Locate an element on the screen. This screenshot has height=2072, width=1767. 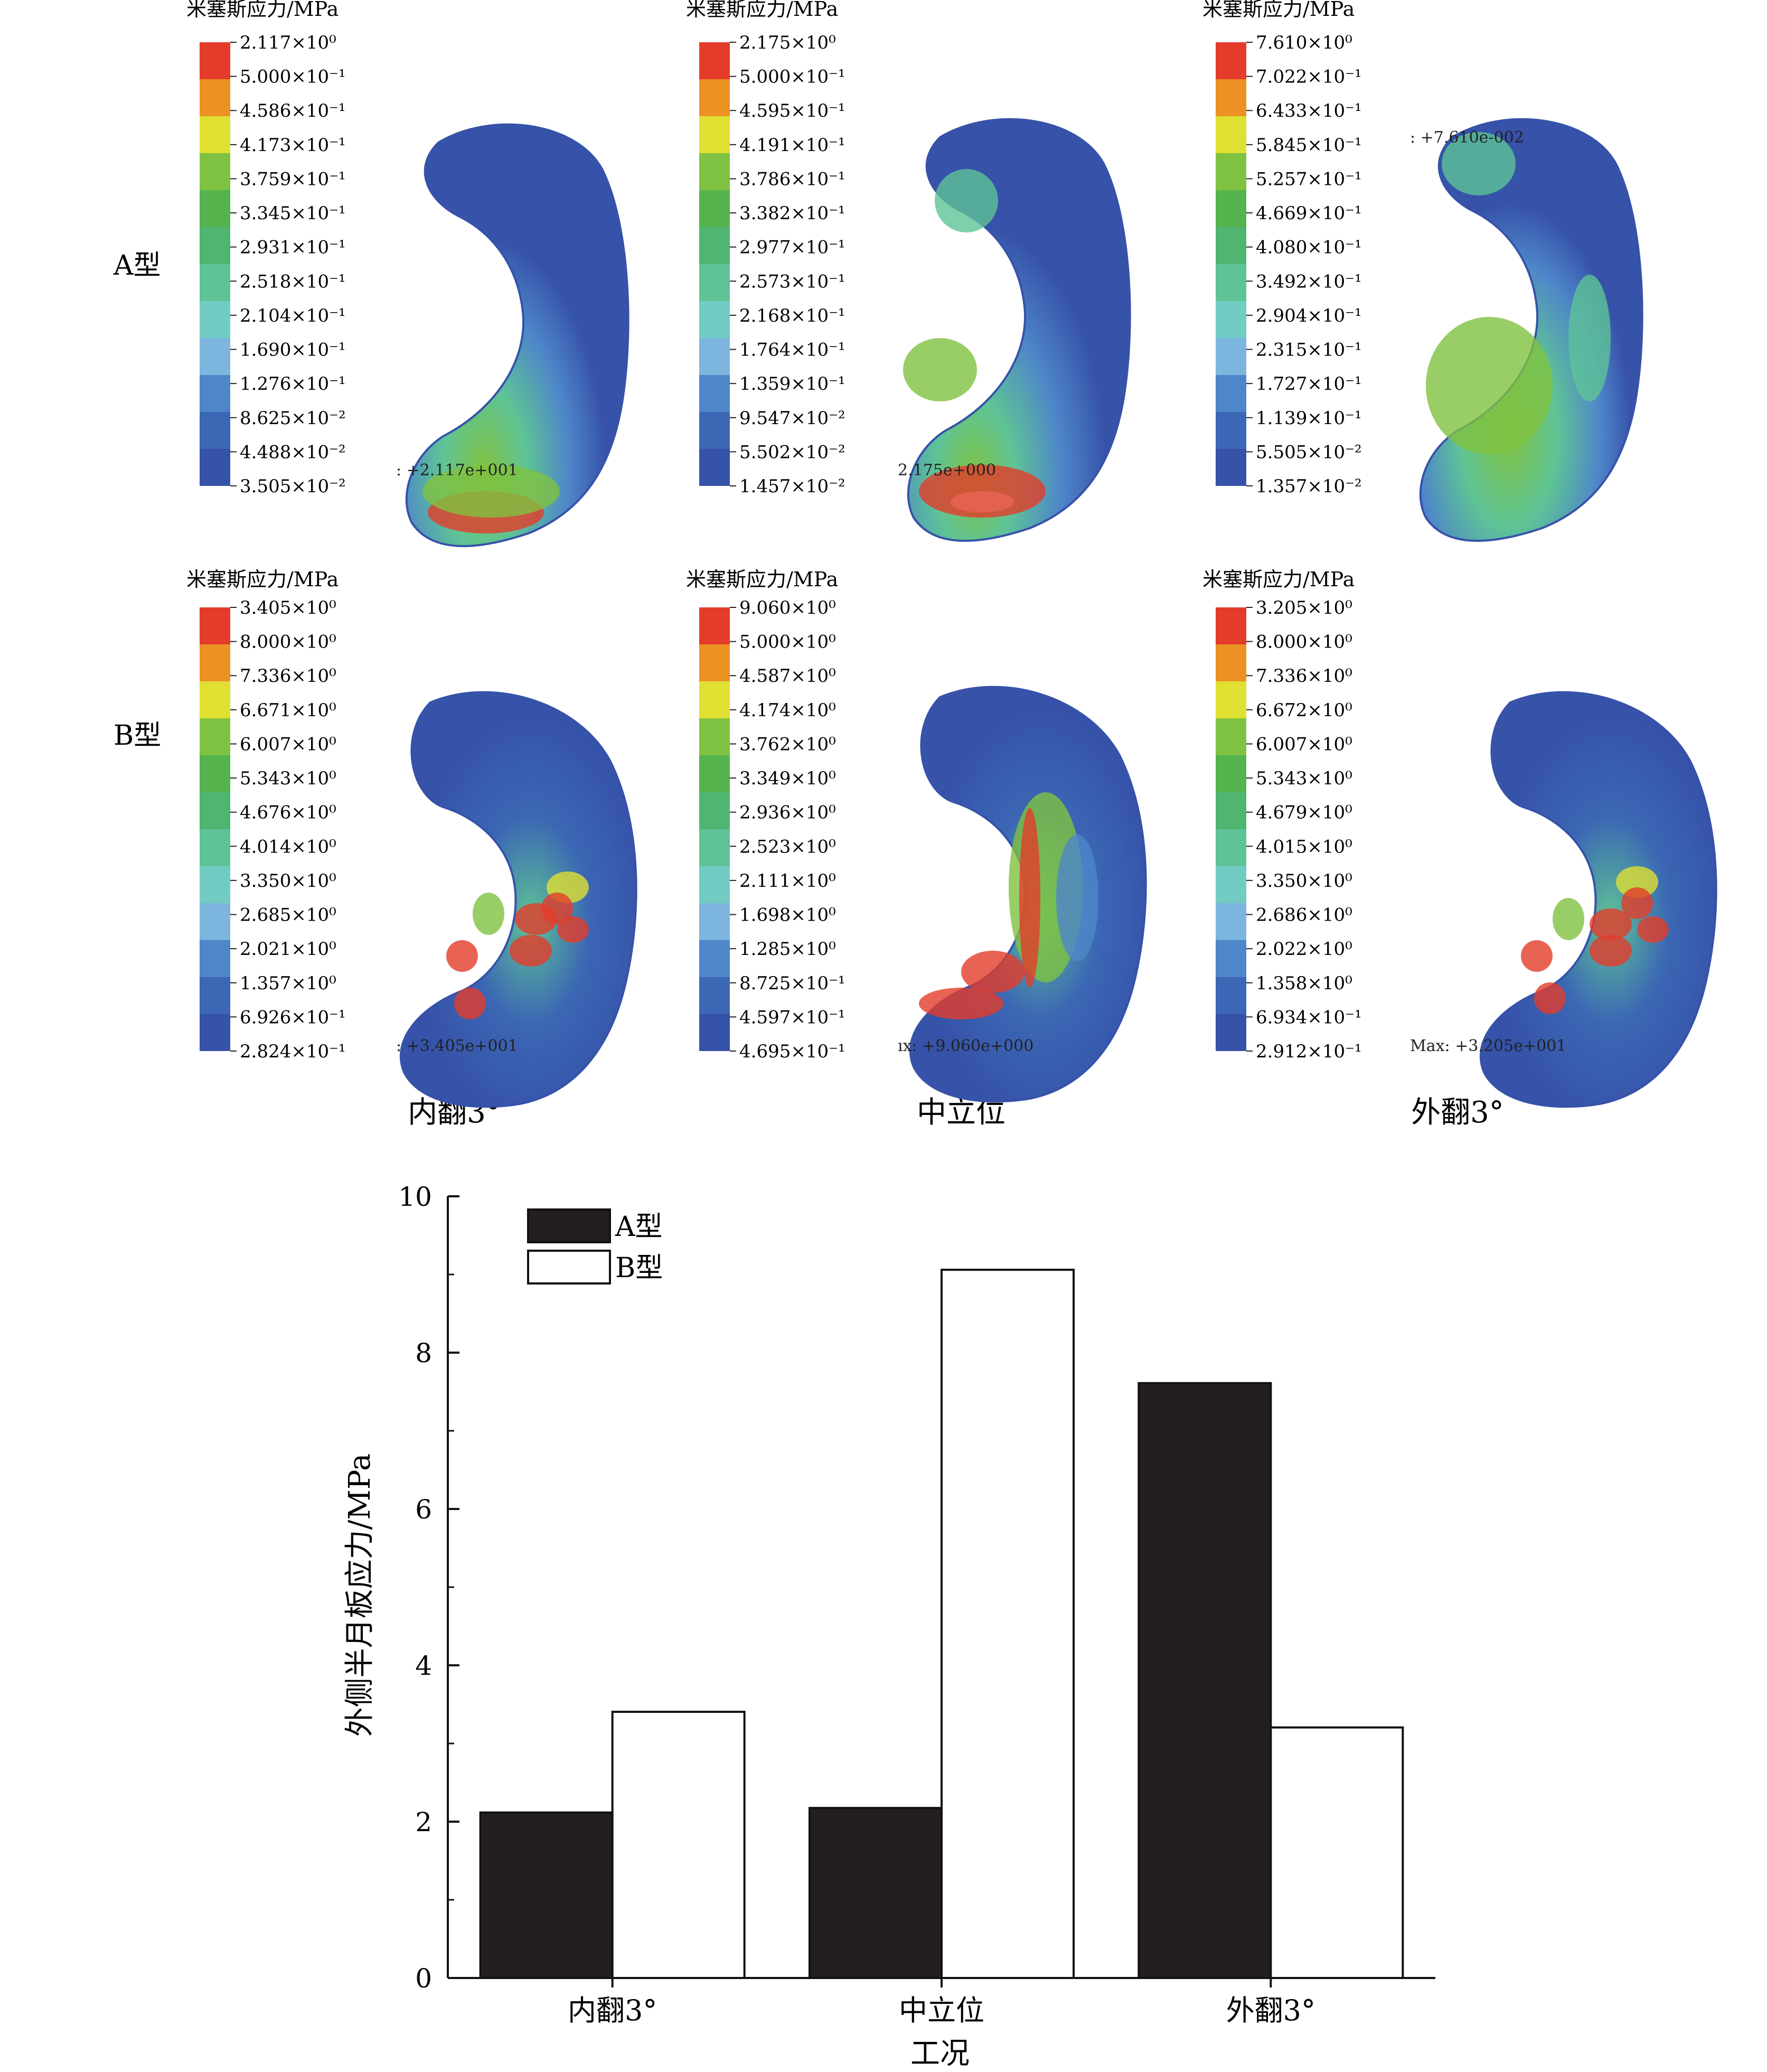
y-axis-title: 外侧半月板应力/MPa is located at coordinates (360, 1595).